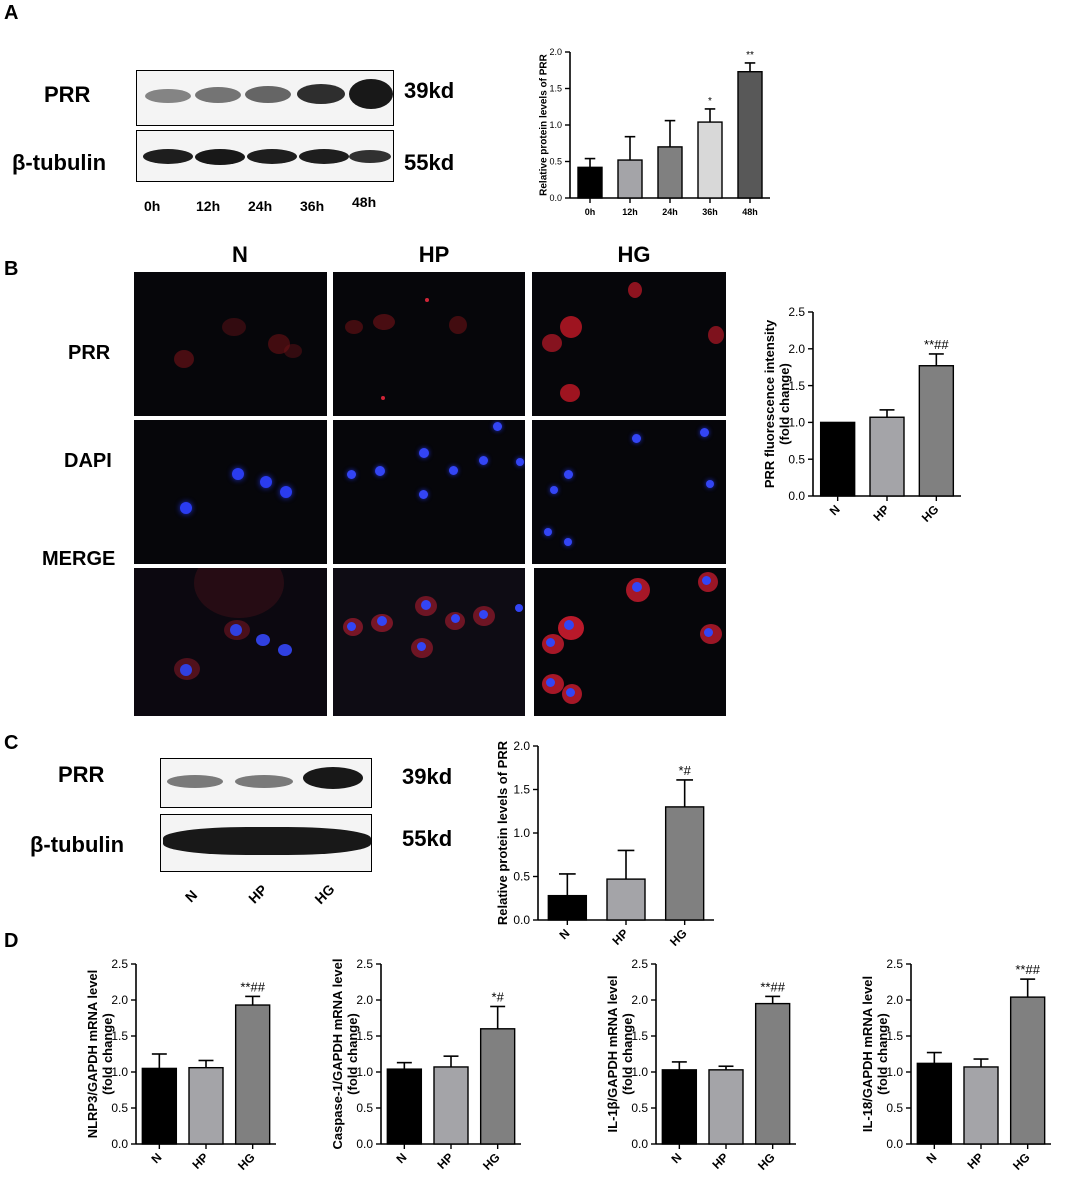 Image resolution: width=1065 pixels, height=1180 pixels. What do you see at coordinates (502, 832) in the screenshot?
I see `y-axis-label: Relative protein levels of PRR` at bounding box center [502, 832].